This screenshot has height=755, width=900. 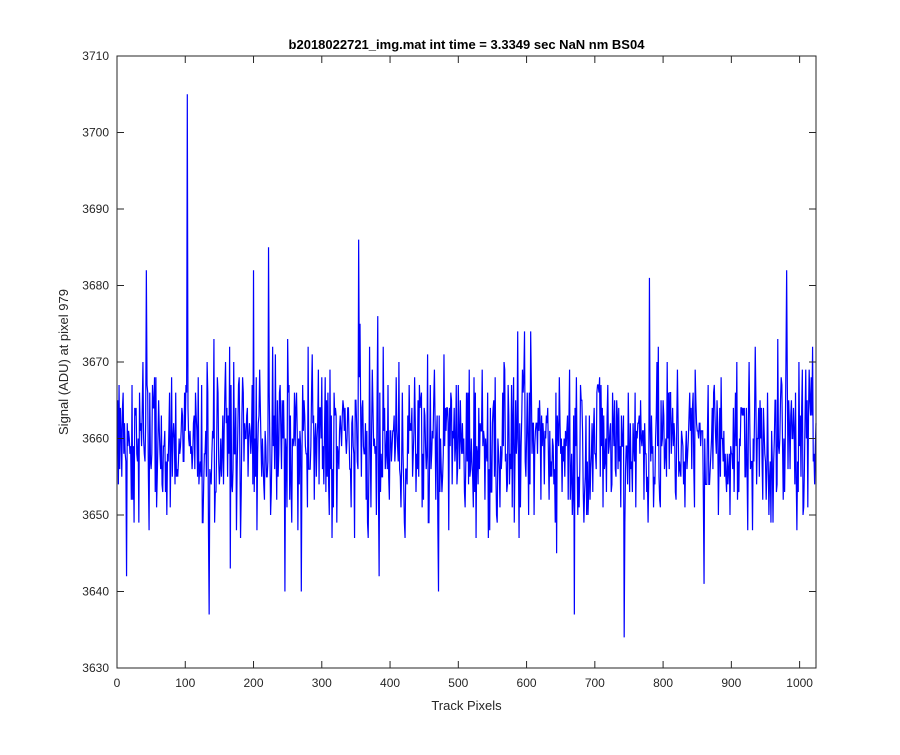 What do you see at coordinates (95, 439) in the screenshot?
I see `y-tick-label: 3660` at bounding box center [95, 439].